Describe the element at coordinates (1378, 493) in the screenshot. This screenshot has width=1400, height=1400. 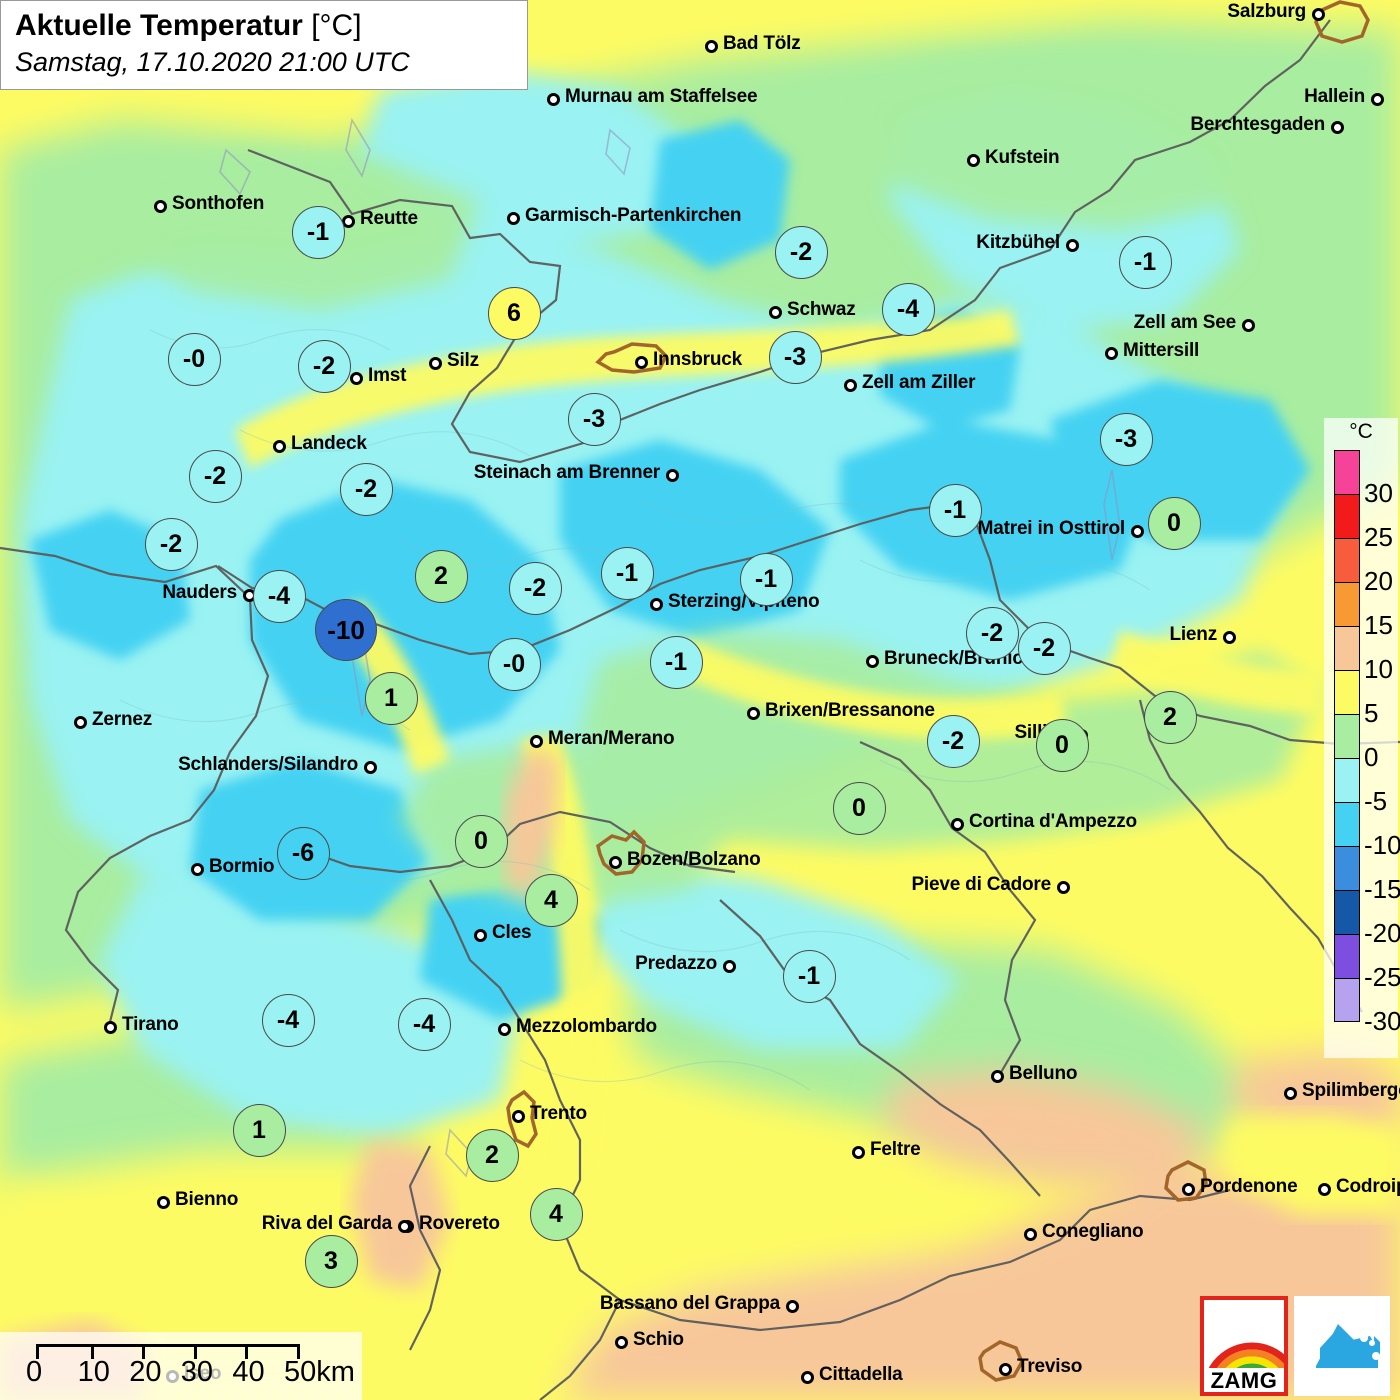
I see `legend-tick-label: 30` at that location.